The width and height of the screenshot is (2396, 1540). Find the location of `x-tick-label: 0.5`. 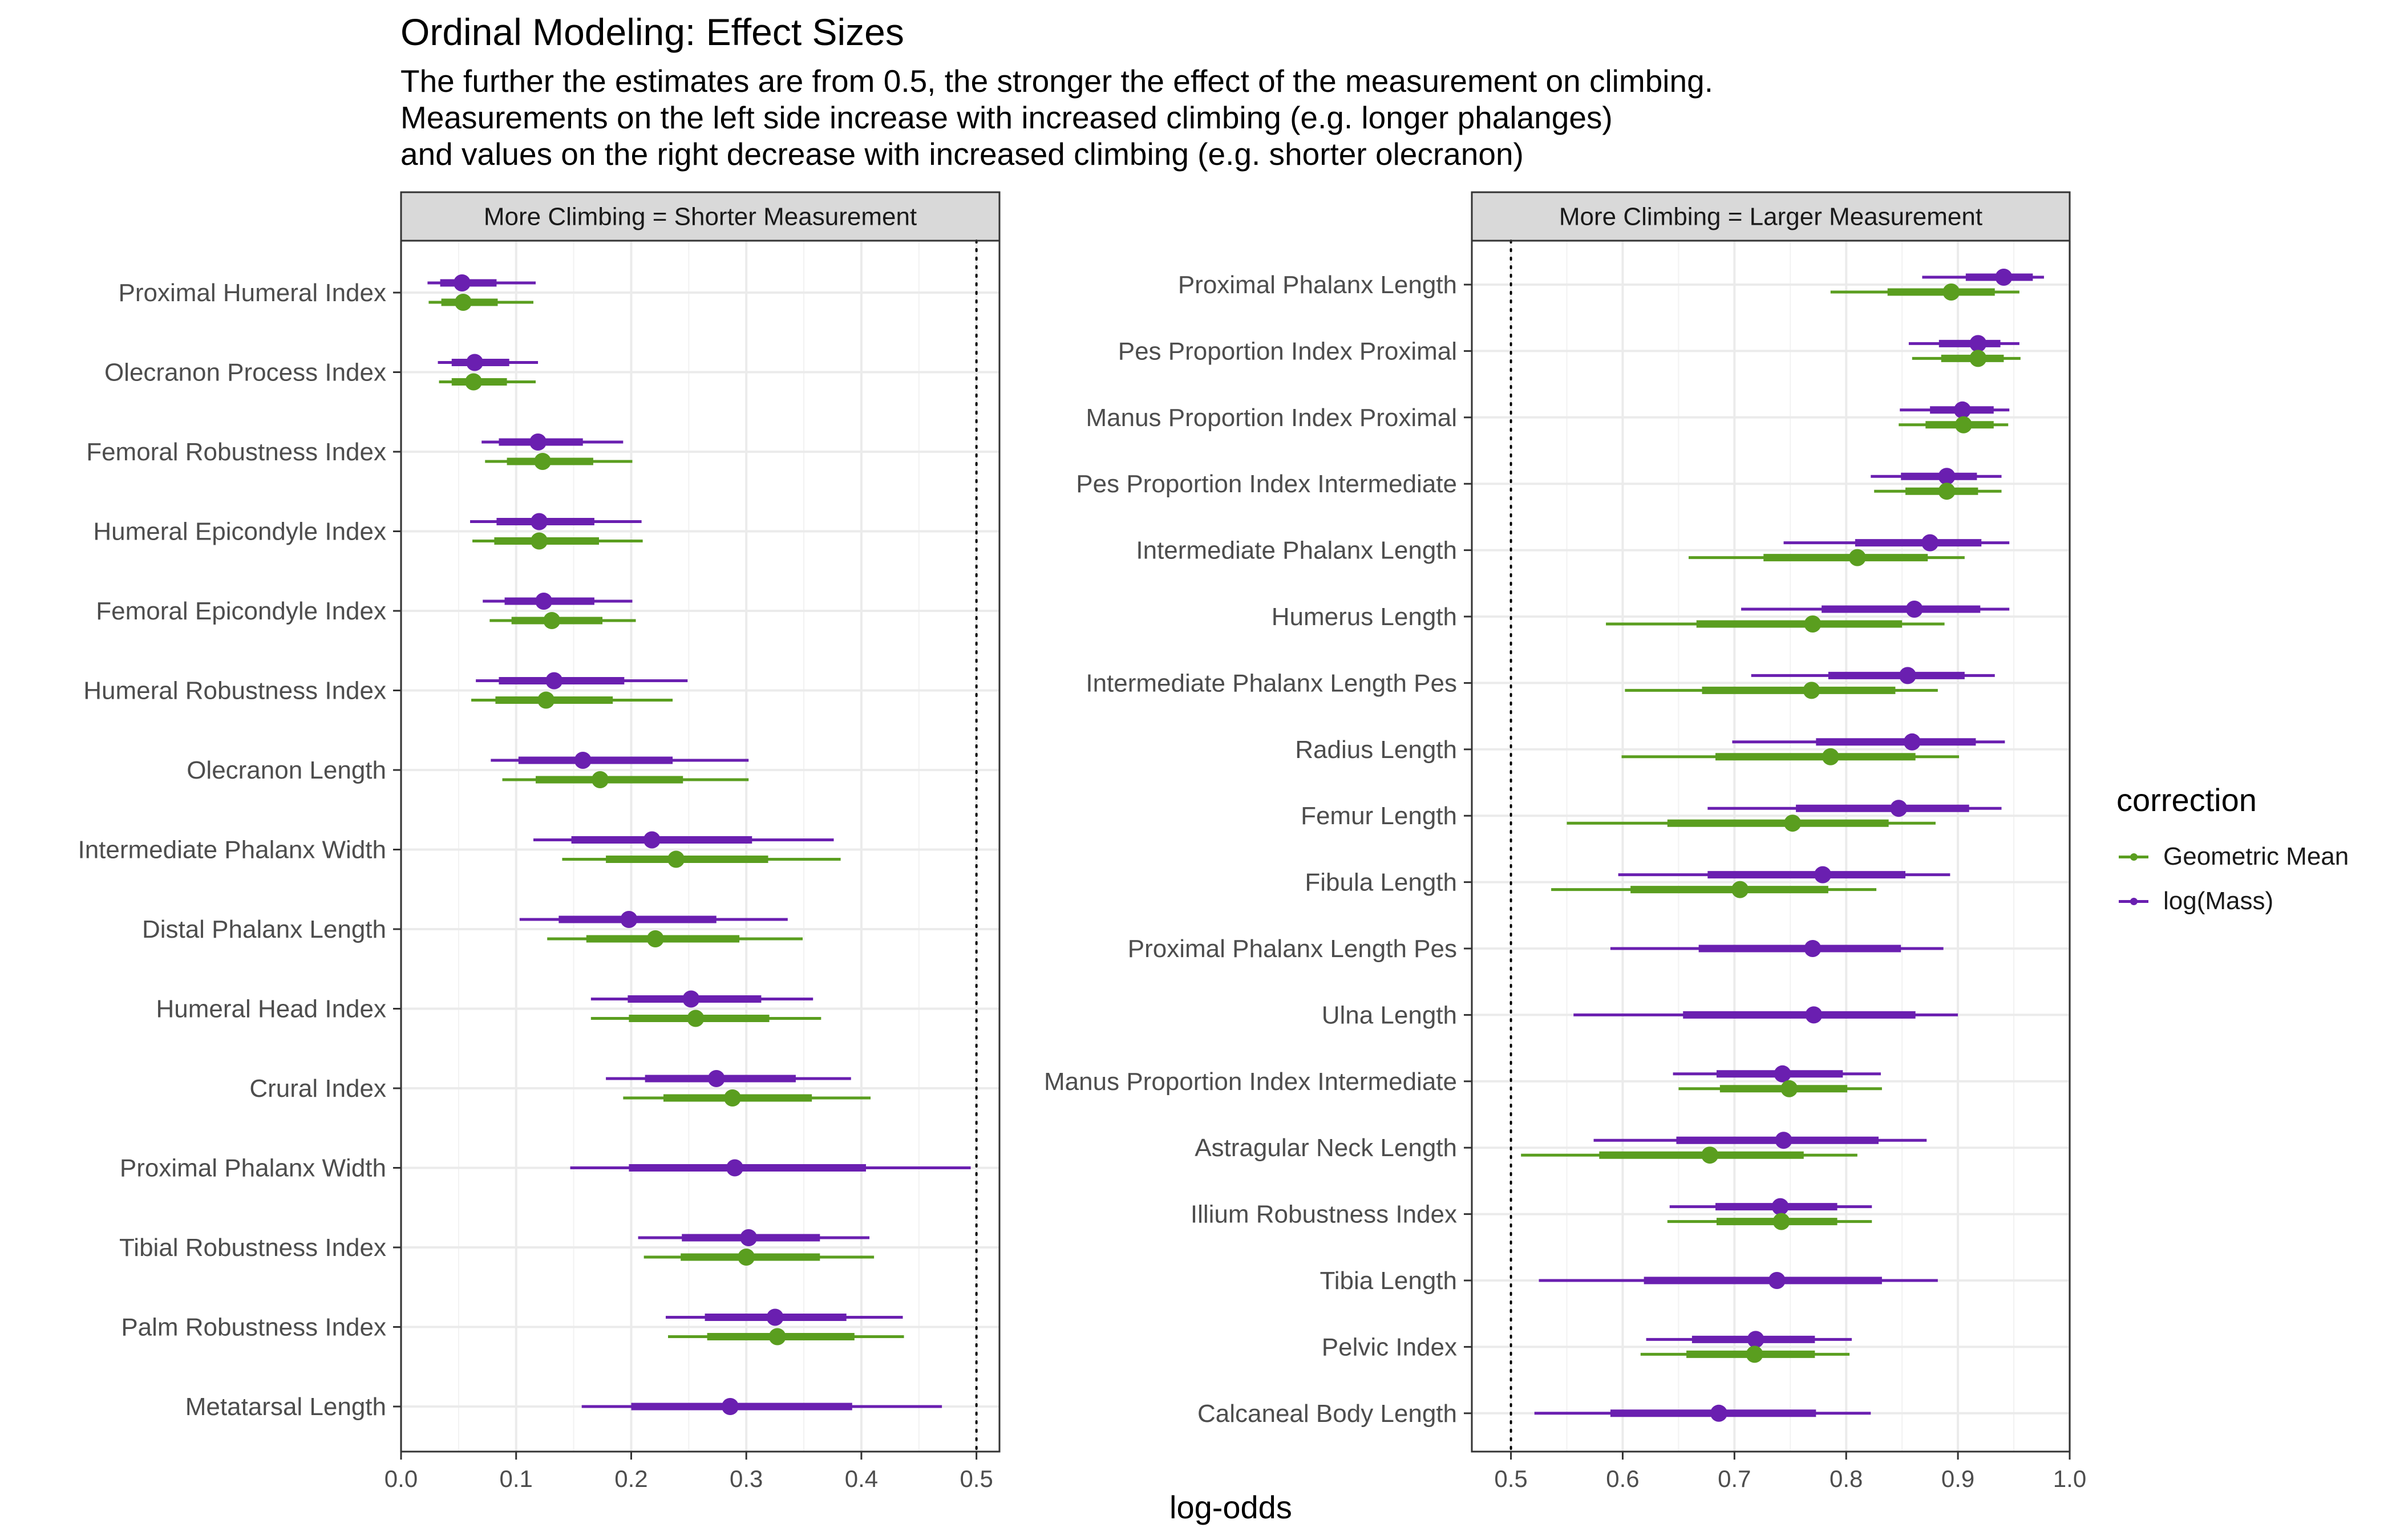

x-tick-label: 0.5 is located at coordinates (976, 1478).